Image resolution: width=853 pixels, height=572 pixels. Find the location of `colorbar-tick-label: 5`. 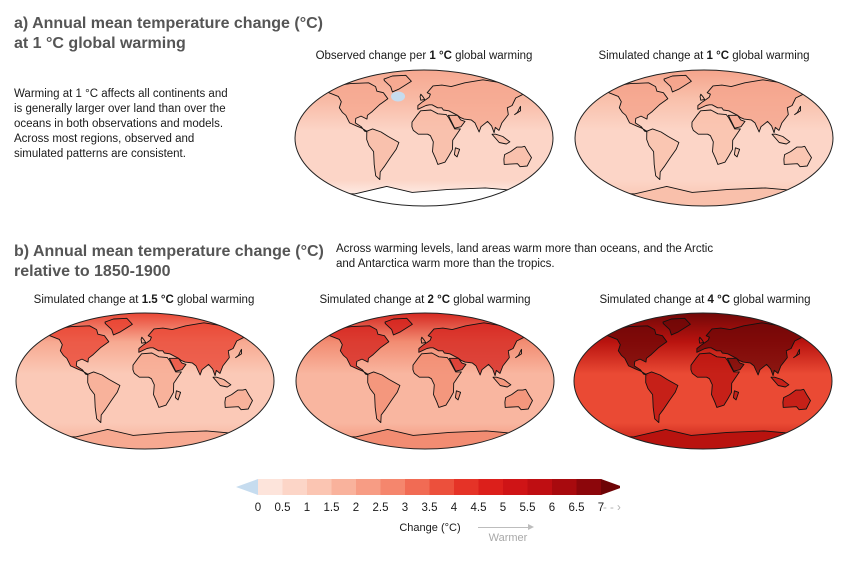

colorbar-tick-label: 5 is located at coordinates (503, 508).